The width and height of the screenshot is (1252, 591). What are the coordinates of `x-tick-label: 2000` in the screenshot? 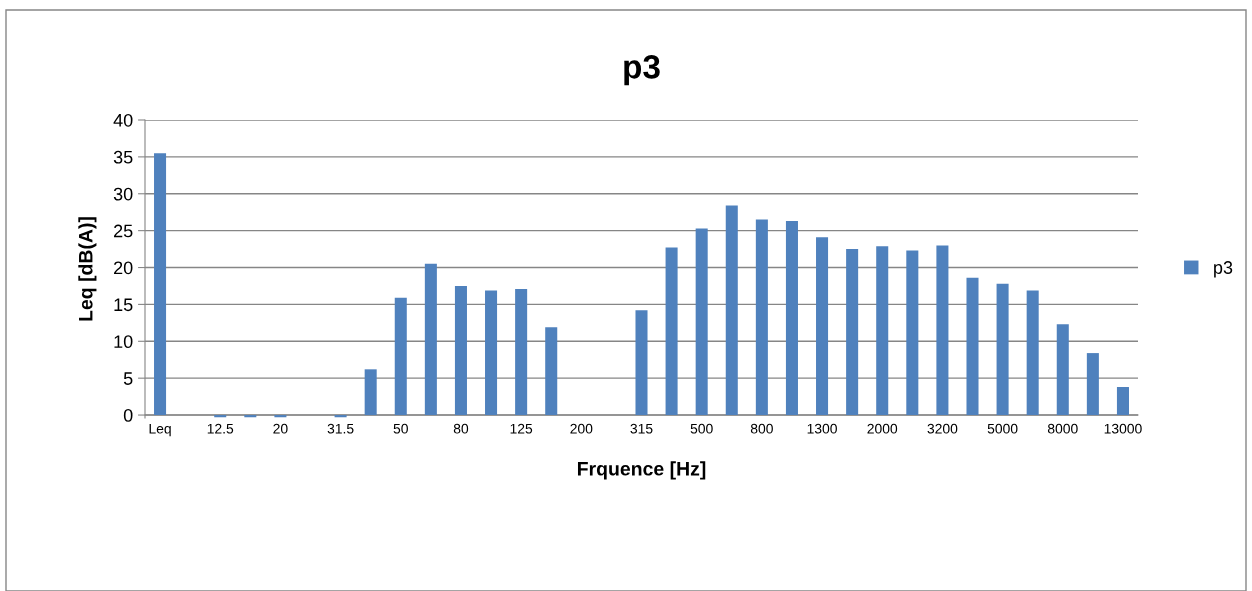 It's located at (882, 428).